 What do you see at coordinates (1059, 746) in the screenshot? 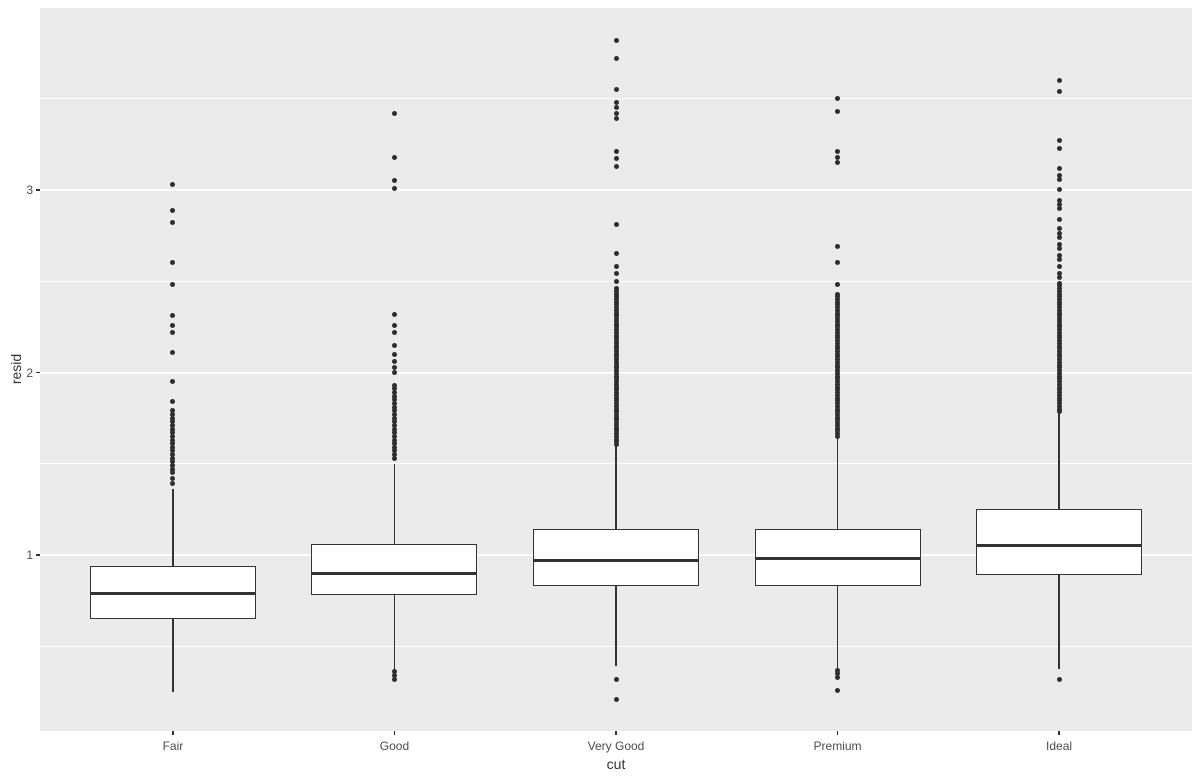
I see `x-tick-label-ideal: Ideal` at bounding box center [1059, 746].